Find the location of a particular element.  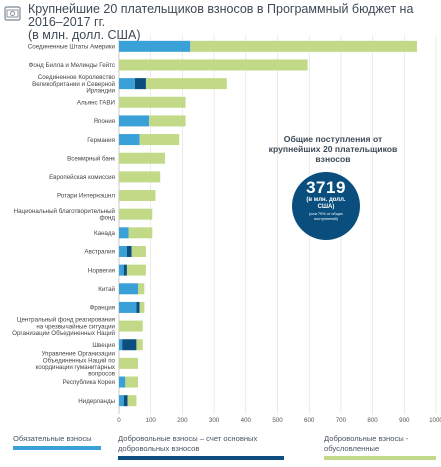

y-category-label: Канада is located at coordinates (105, 233).